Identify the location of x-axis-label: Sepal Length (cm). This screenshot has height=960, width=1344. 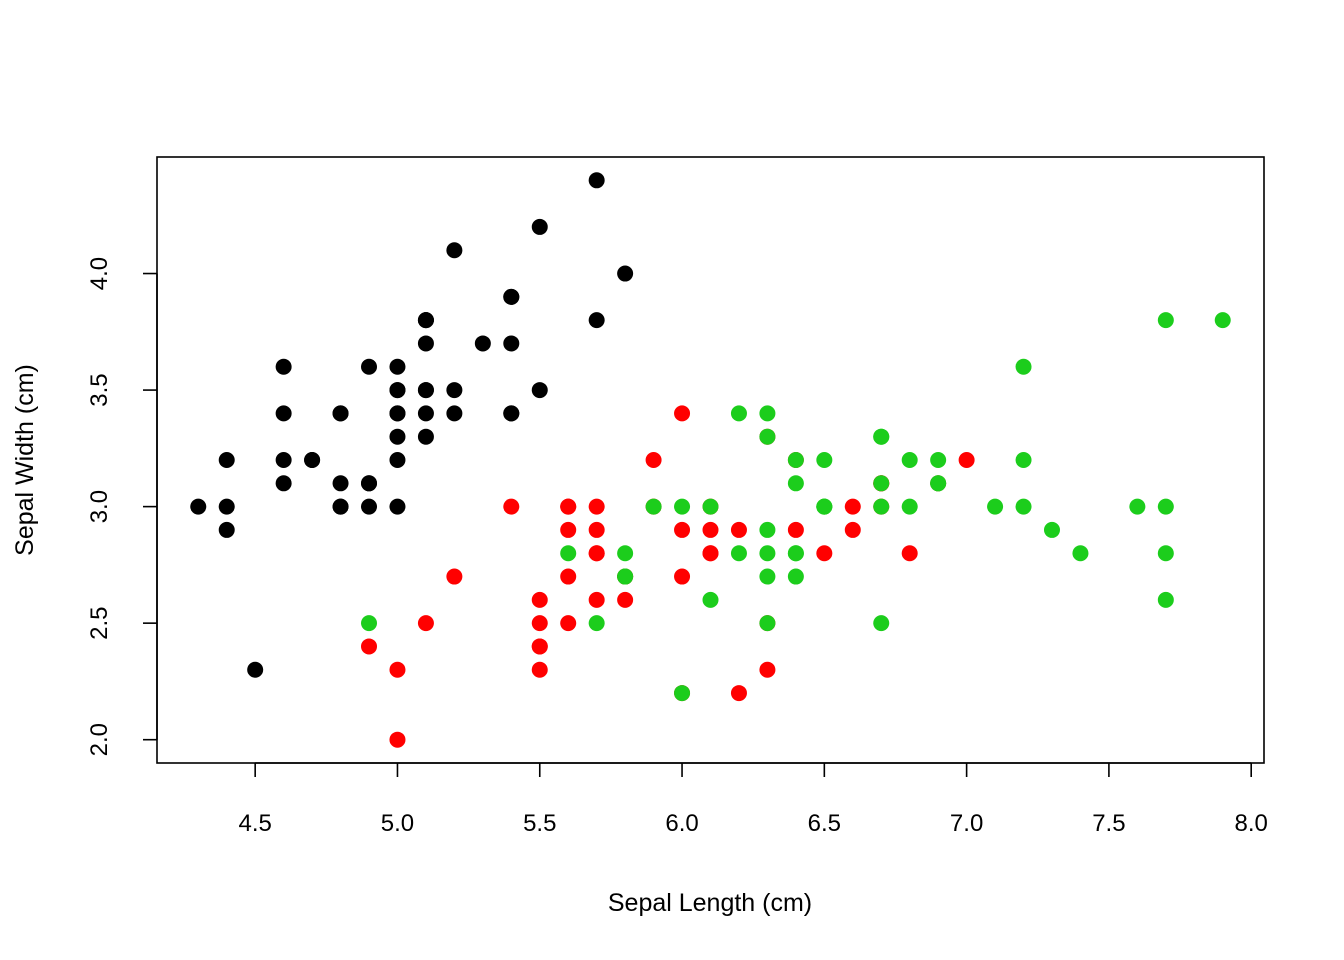
(710, 903).